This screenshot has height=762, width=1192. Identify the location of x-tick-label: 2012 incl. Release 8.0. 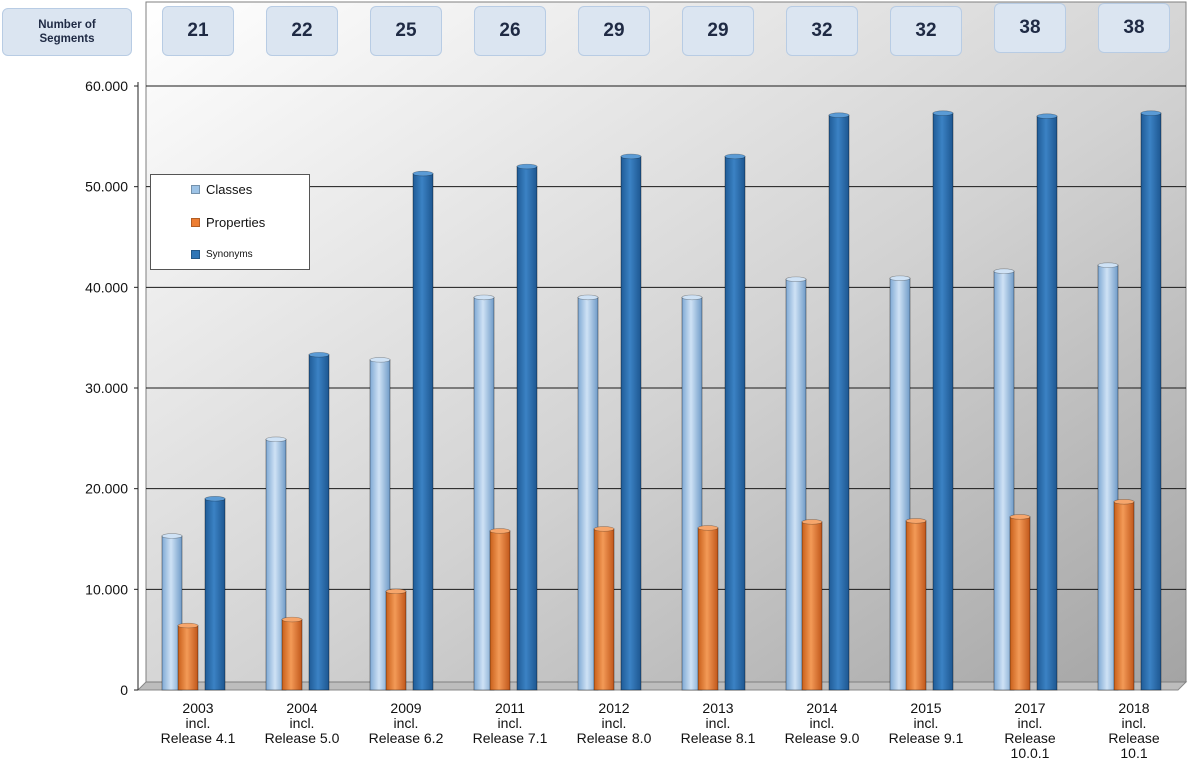
(614, 723).